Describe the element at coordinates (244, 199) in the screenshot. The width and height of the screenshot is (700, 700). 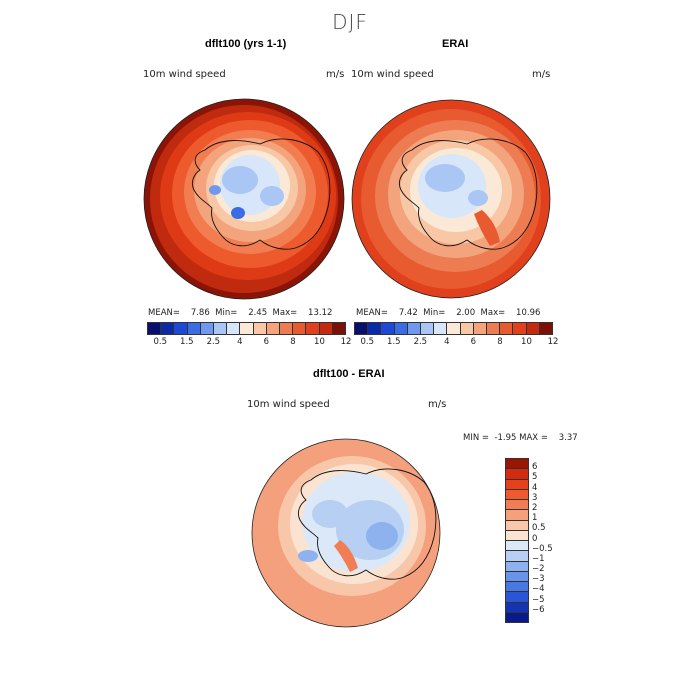
I see `model-map` at that location.